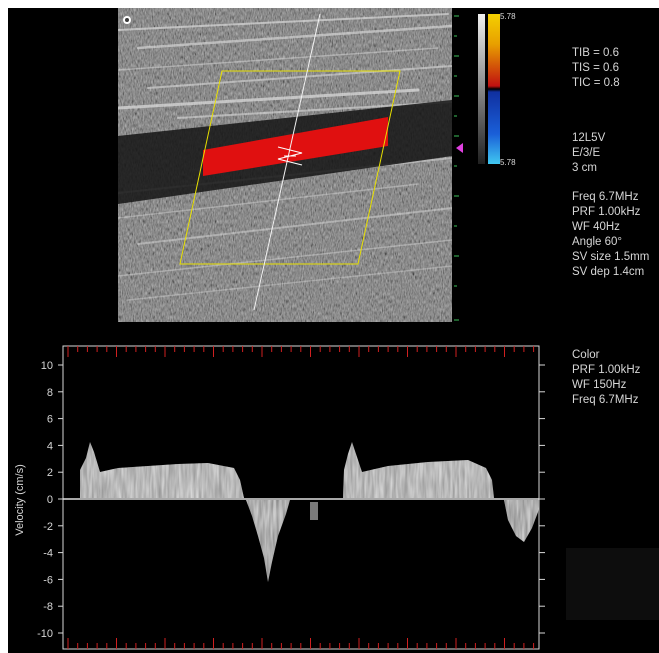 Image resolution: width=659 pixels, height=653 pixels. Describe the element at coordinates (606, 378) in the screenshot. I see `color-parameters: Color PRF 1.00kHz WF 150Hz Freq 6.7MHz` at that location.